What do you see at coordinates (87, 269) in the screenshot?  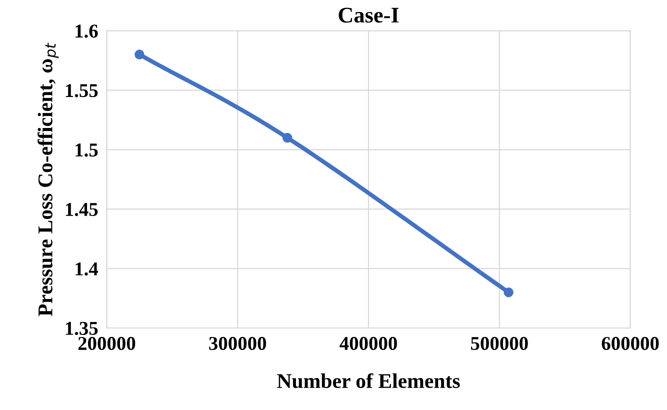 I see `y-tick-label: 1.4` at bounding box center [87, 269].